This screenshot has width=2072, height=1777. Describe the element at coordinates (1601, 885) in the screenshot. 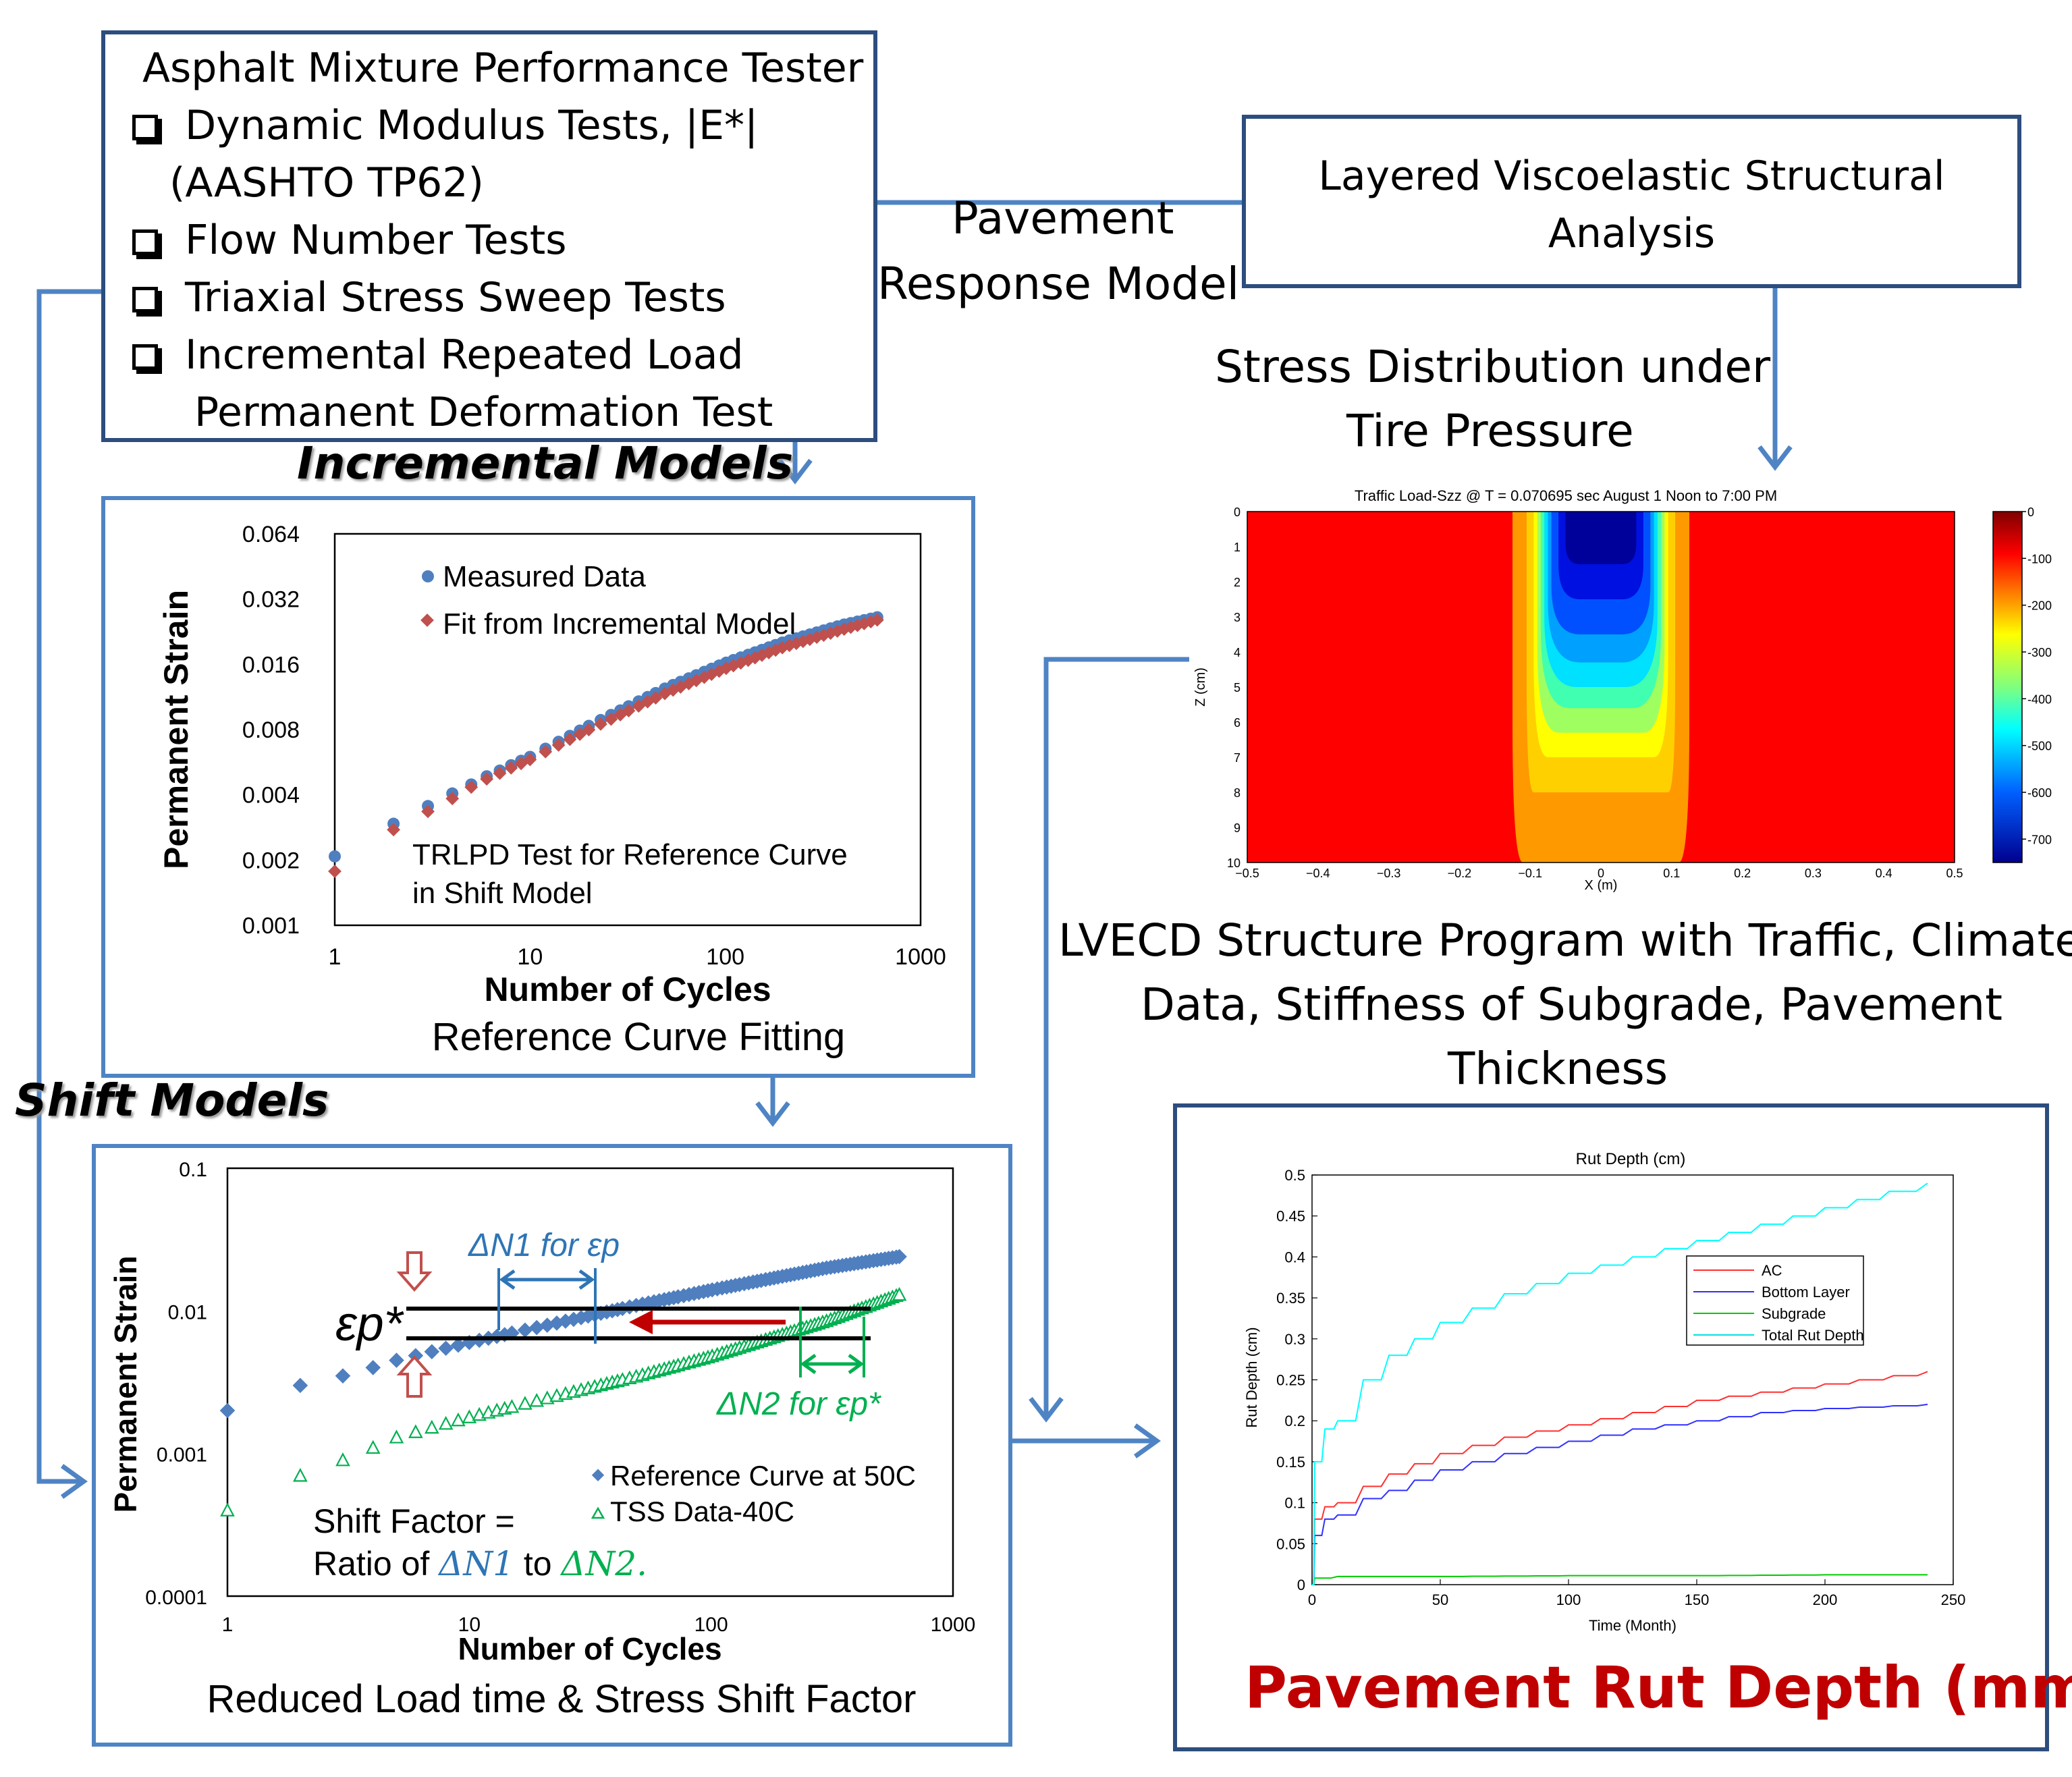

I see `heatmap-xlabel: X (m)` at that location.